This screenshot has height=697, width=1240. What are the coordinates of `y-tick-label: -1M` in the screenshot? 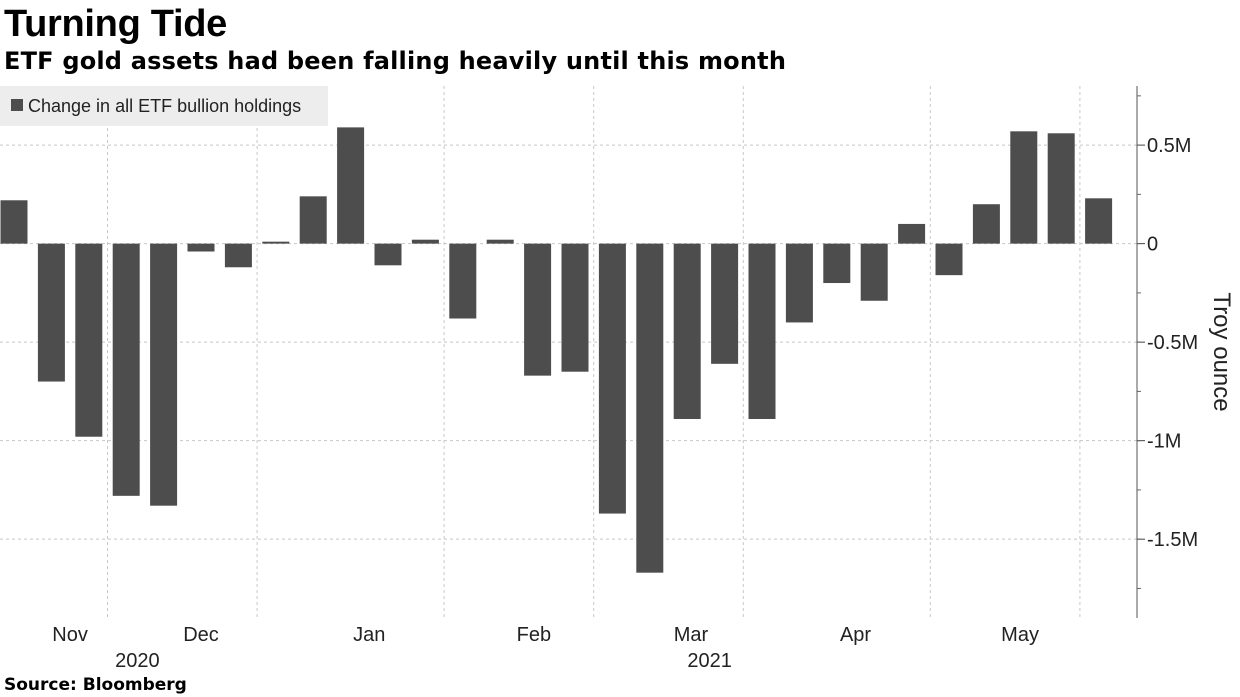 It's located at (1164, 442).